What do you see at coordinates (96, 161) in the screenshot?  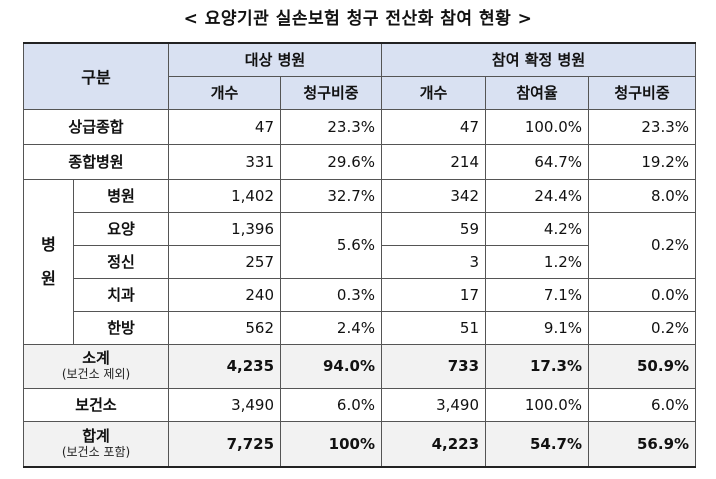 I see `row-label: 종합병원` at bounding box center [96, 161].